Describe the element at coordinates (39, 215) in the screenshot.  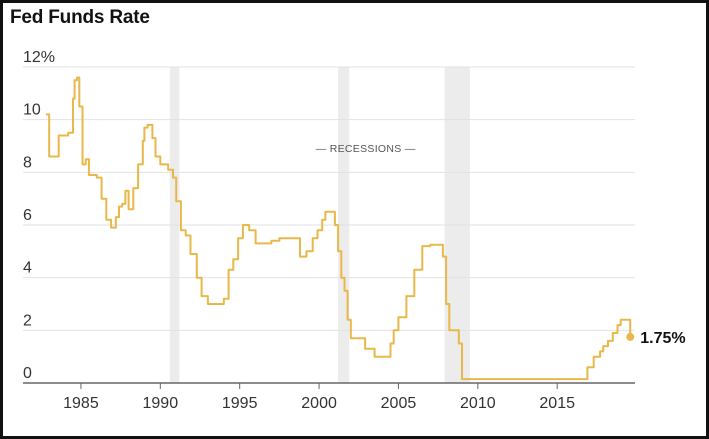
I see `y-axis-ticks: 0 2 4 6 8 10 12%` at that location.